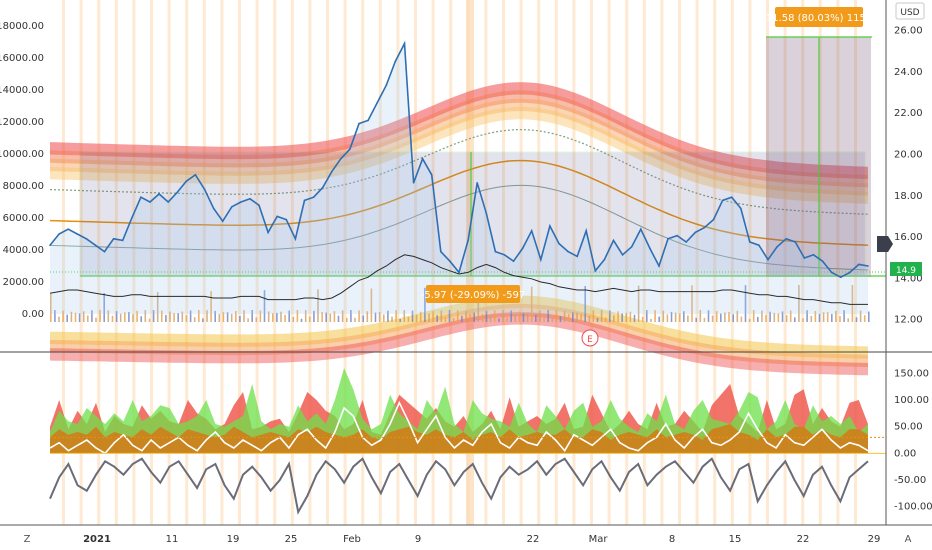 The height and width of the screenshot is (550, 932). What do you see at coordinates (473, 294) in the screenshot?
I see `measure-down-tool: -5.97 (-29.09%) -597` at bounding box center [473, 294].